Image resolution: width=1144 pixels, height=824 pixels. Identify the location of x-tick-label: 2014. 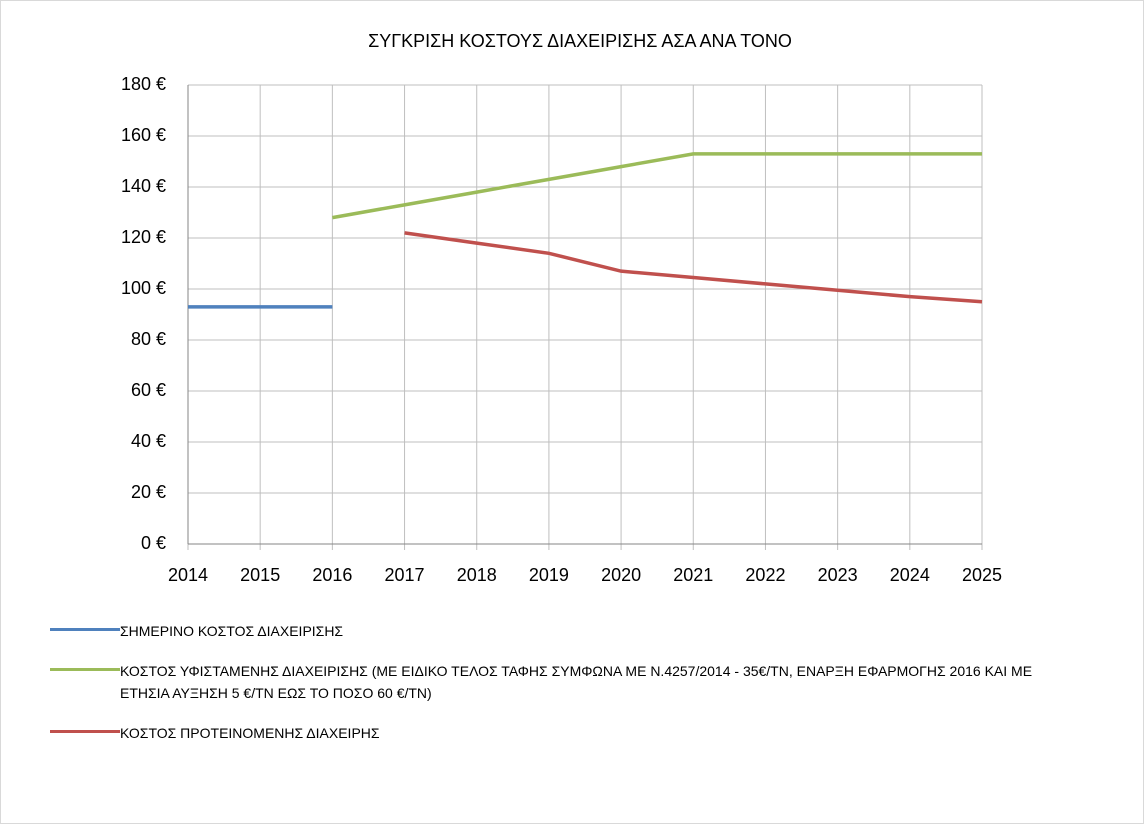
(188, 575).